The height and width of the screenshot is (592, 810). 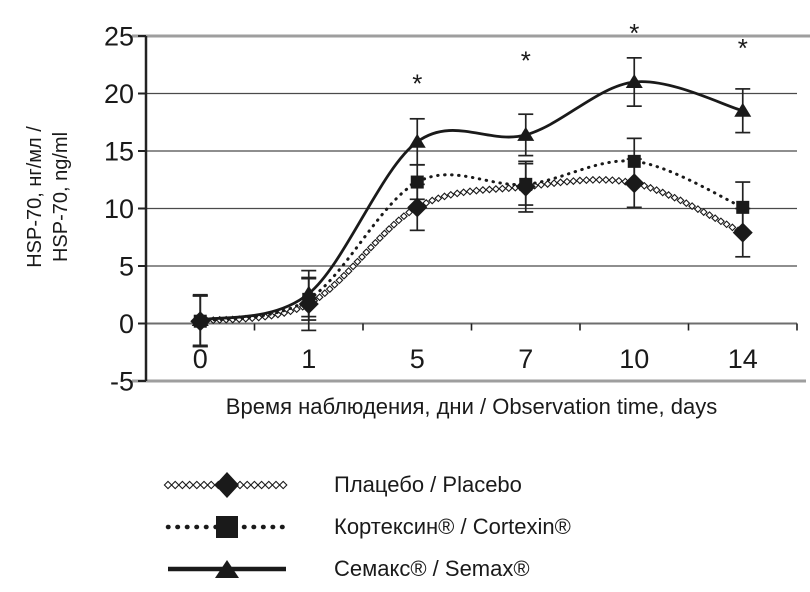 I want to click on legend-marker-square, so click(x=227, y=527).